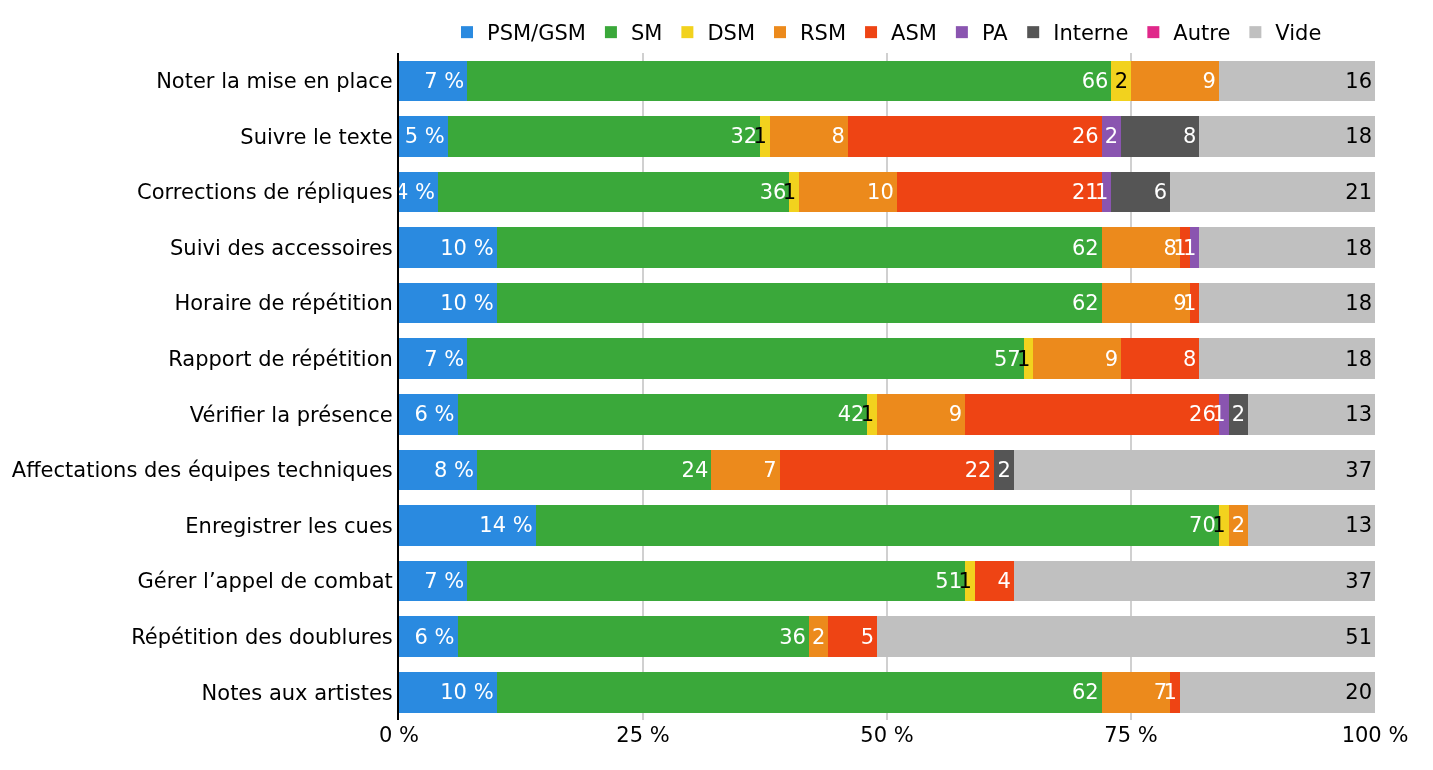 This screenshot has width=1433, height=770. What do you see at coordinates (643, 735) in the screenshot?
I see `x-tick-label: 25 %` at bounding box center [643, 735].